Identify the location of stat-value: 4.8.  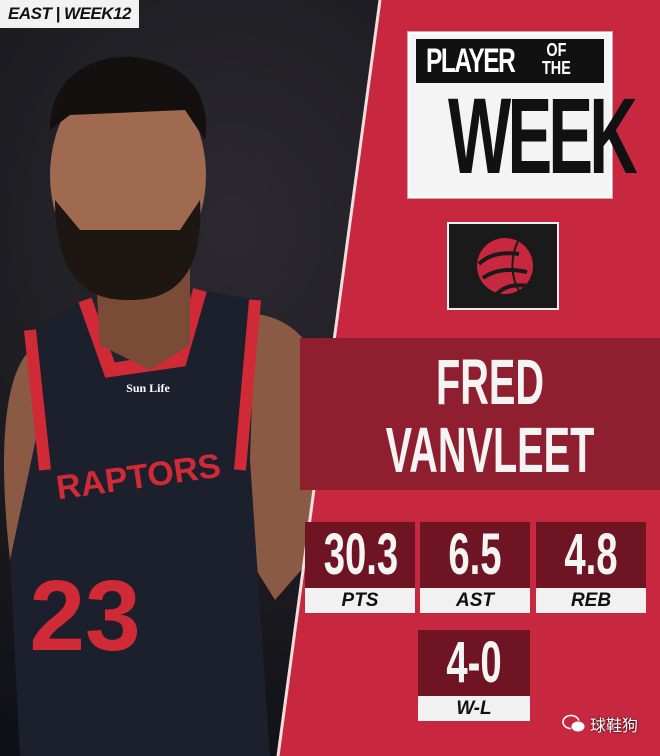
(591, 554).